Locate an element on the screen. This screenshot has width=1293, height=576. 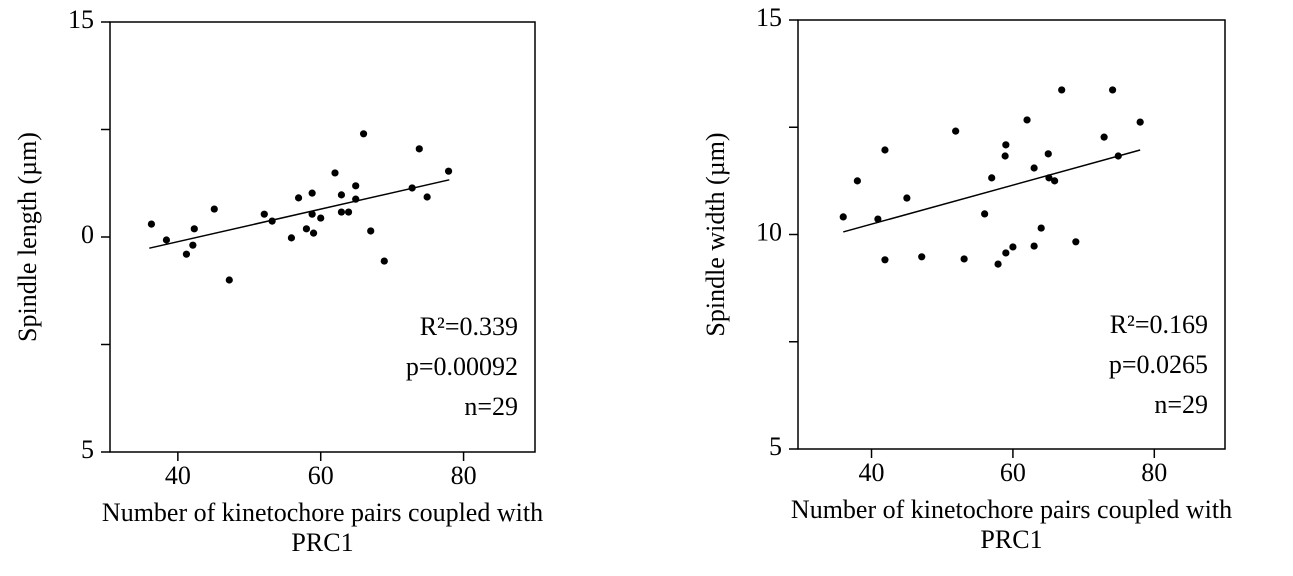
annotation: p=0.00092 is located at coordinates (462, 366).